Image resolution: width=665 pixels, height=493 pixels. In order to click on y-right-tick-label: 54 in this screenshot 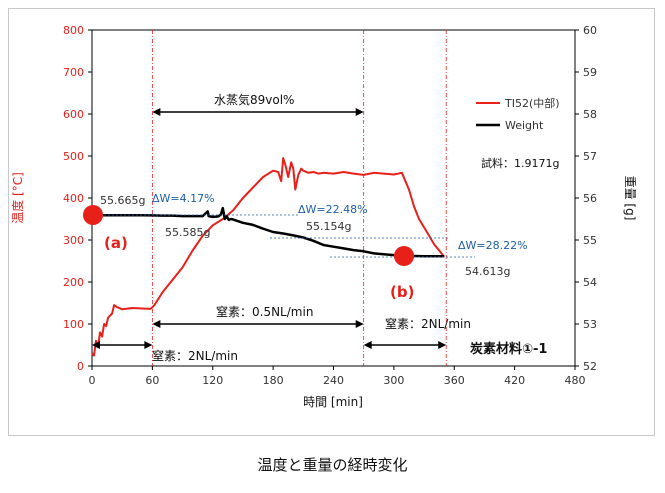, I will do `click(590, 282)`.